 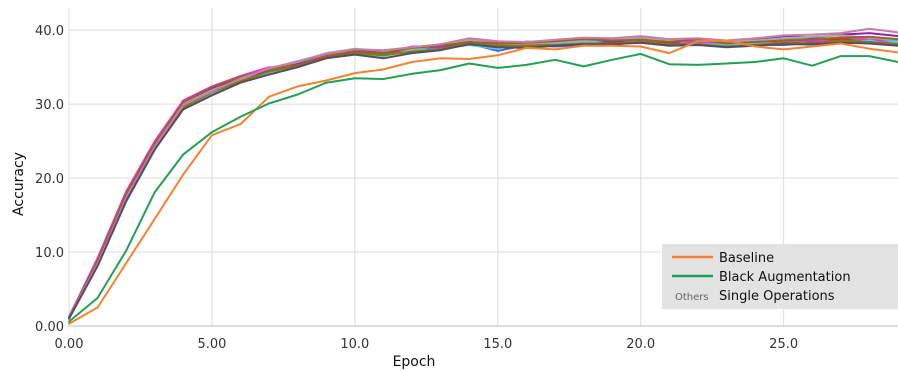 I want to click on x-tick-label: 5.00, so click(x=211, y=344).